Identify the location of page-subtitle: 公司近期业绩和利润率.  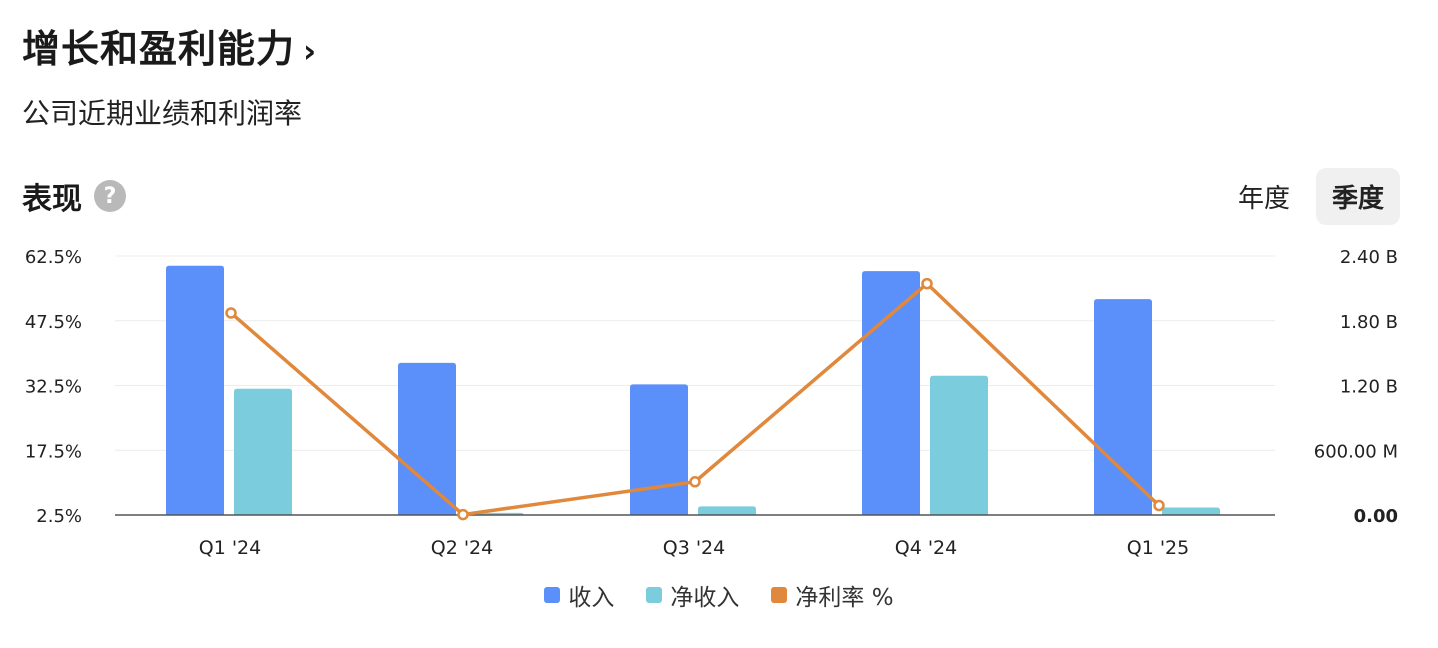
(162, 113).